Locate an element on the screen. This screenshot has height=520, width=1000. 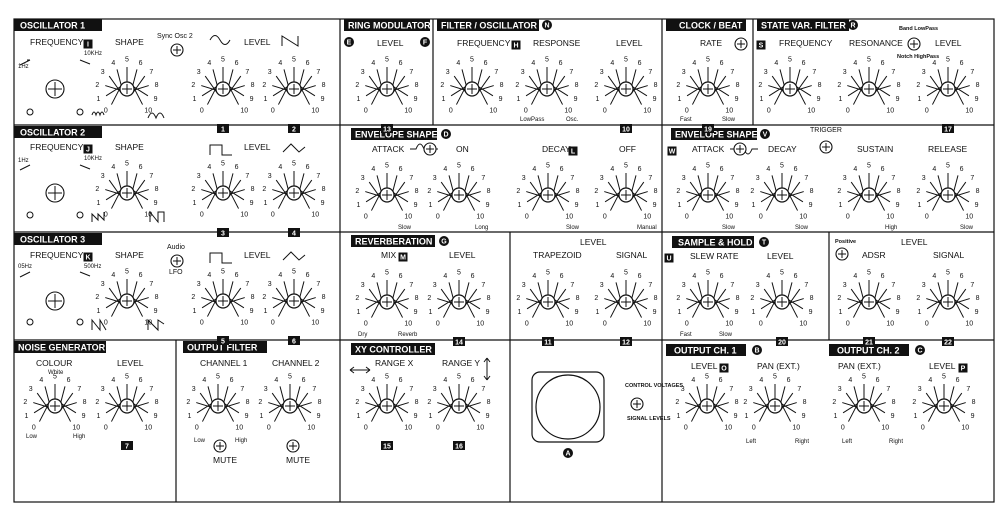
trapezoid-dial: 01 234 5 678 910 11 is located at coordinates (547, 308).